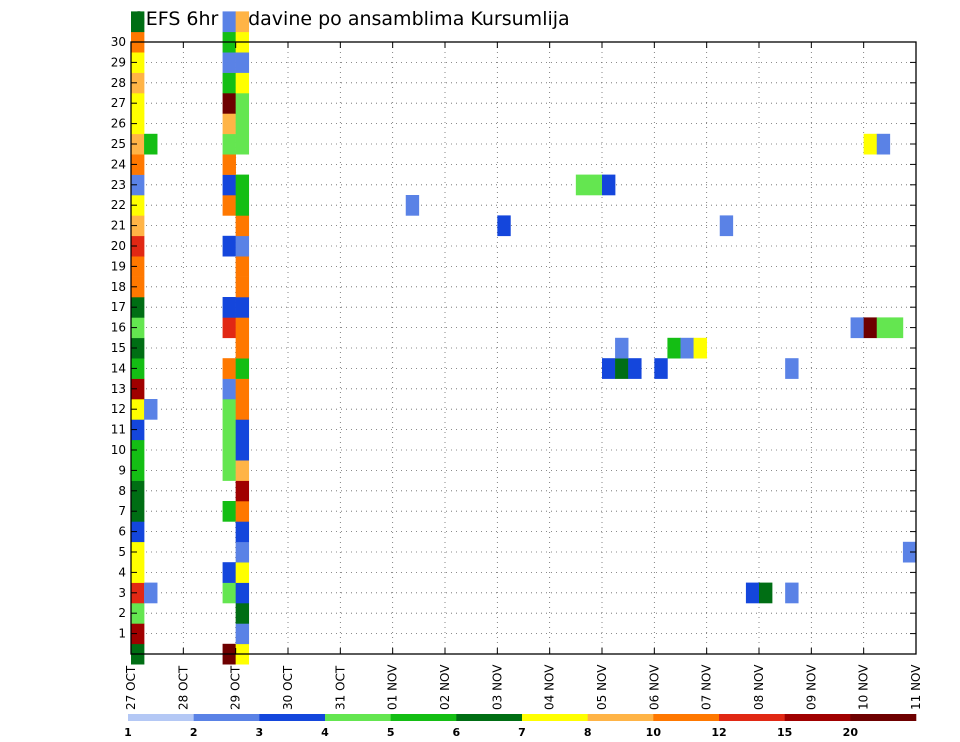 Image resolution: width=960 pixels, height=742 pixels. What do you see at coordinates (118, 62) in the screenshot?
I see `y-tick-label: 29` at bounding box center [118, 62].